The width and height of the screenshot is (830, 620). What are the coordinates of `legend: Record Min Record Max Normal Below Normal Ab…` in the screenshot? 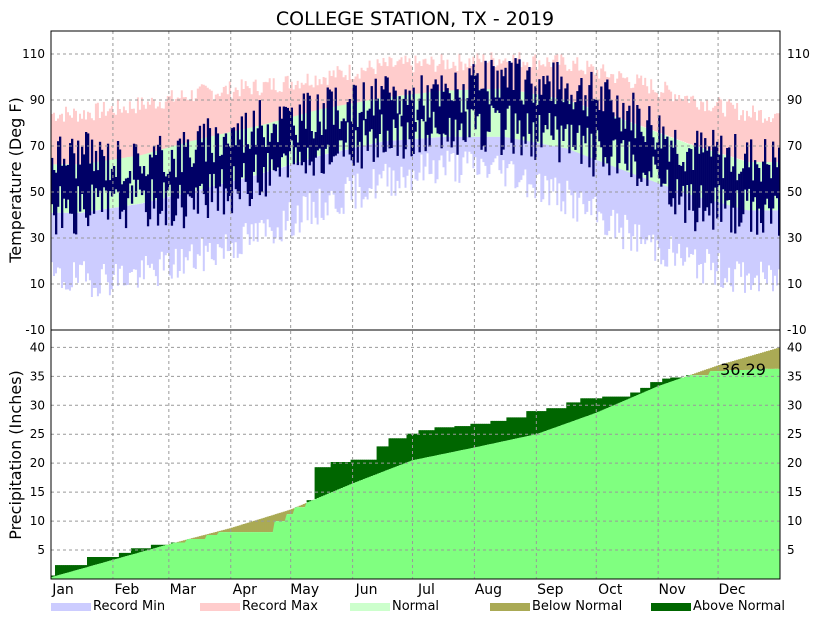 It's located at (418, 606).